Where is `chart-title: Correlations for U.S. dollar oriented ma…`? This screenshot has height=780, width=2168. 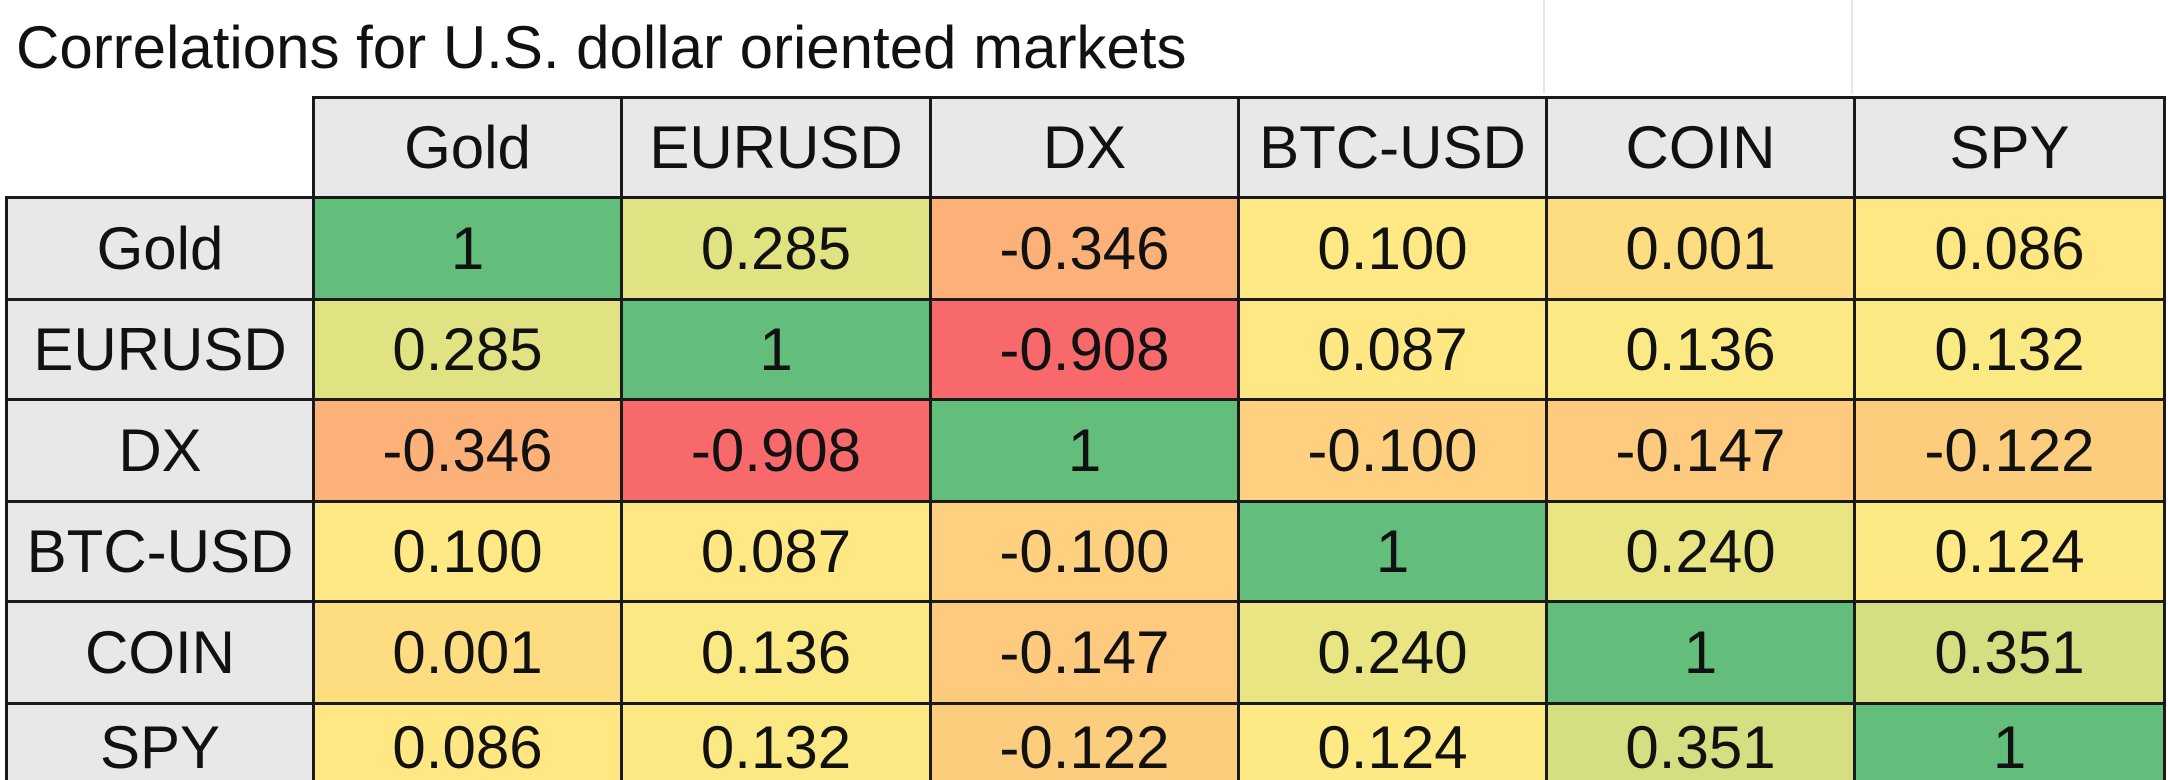 chart-title: Correlations for U.S. dollar oriented ma… is located at coordinates (601, 47).